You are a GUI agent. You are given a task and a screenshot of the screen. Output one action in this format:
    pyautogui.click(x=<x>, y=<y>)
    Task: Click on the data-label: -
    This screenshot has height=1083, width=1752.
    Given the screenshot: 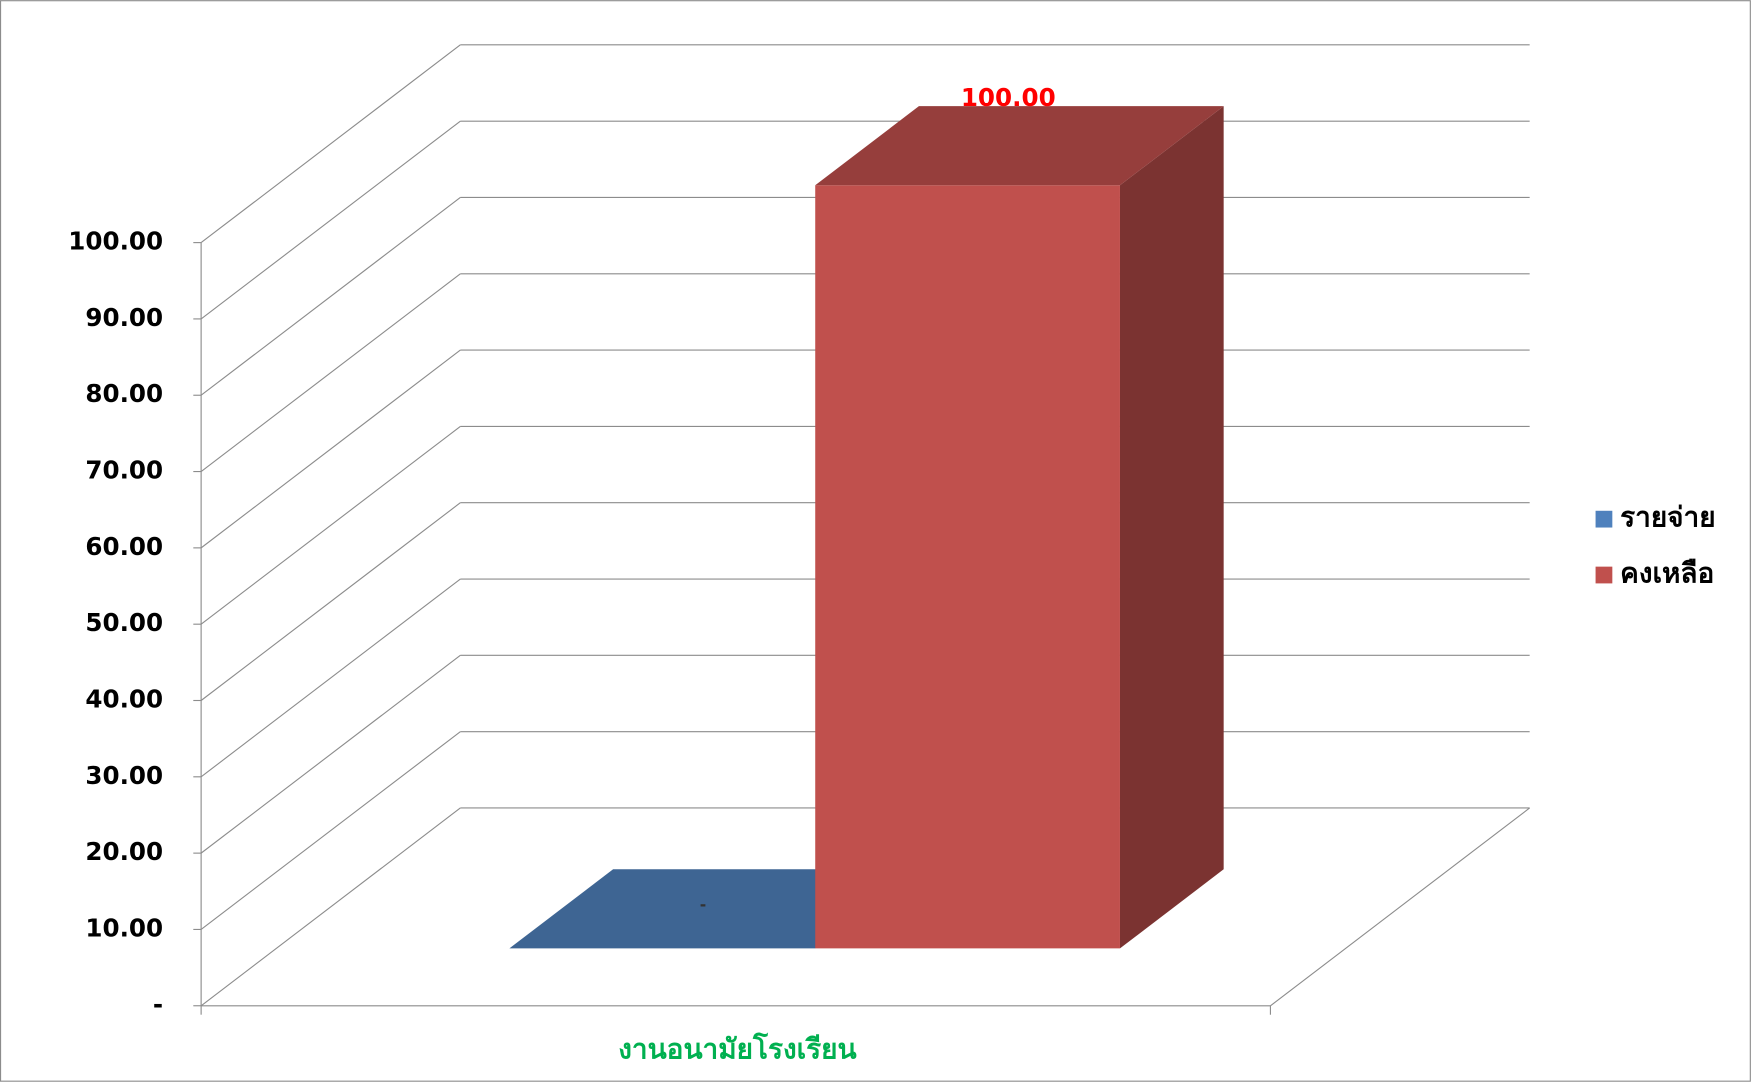 What is the action you would take?
    pyautogui.click(x=703, y=904)
    